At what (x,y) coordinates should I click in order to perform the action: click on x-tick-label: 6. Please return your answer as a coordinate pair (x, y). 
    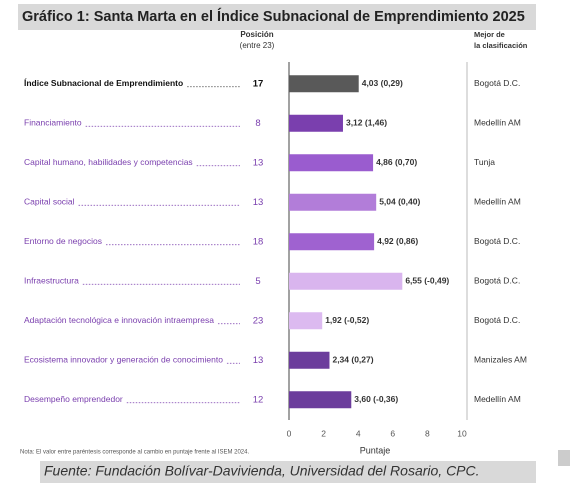
    Looking at the image, I should click on (392, 433).